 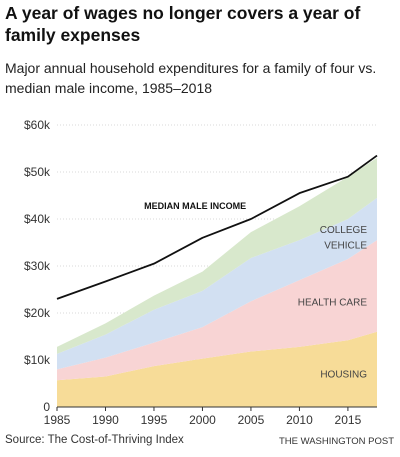 What do you see at coordinates (299, 420) in the screenshot?
I see `x-tick-label: 2010` at bounding box center [299, 420].